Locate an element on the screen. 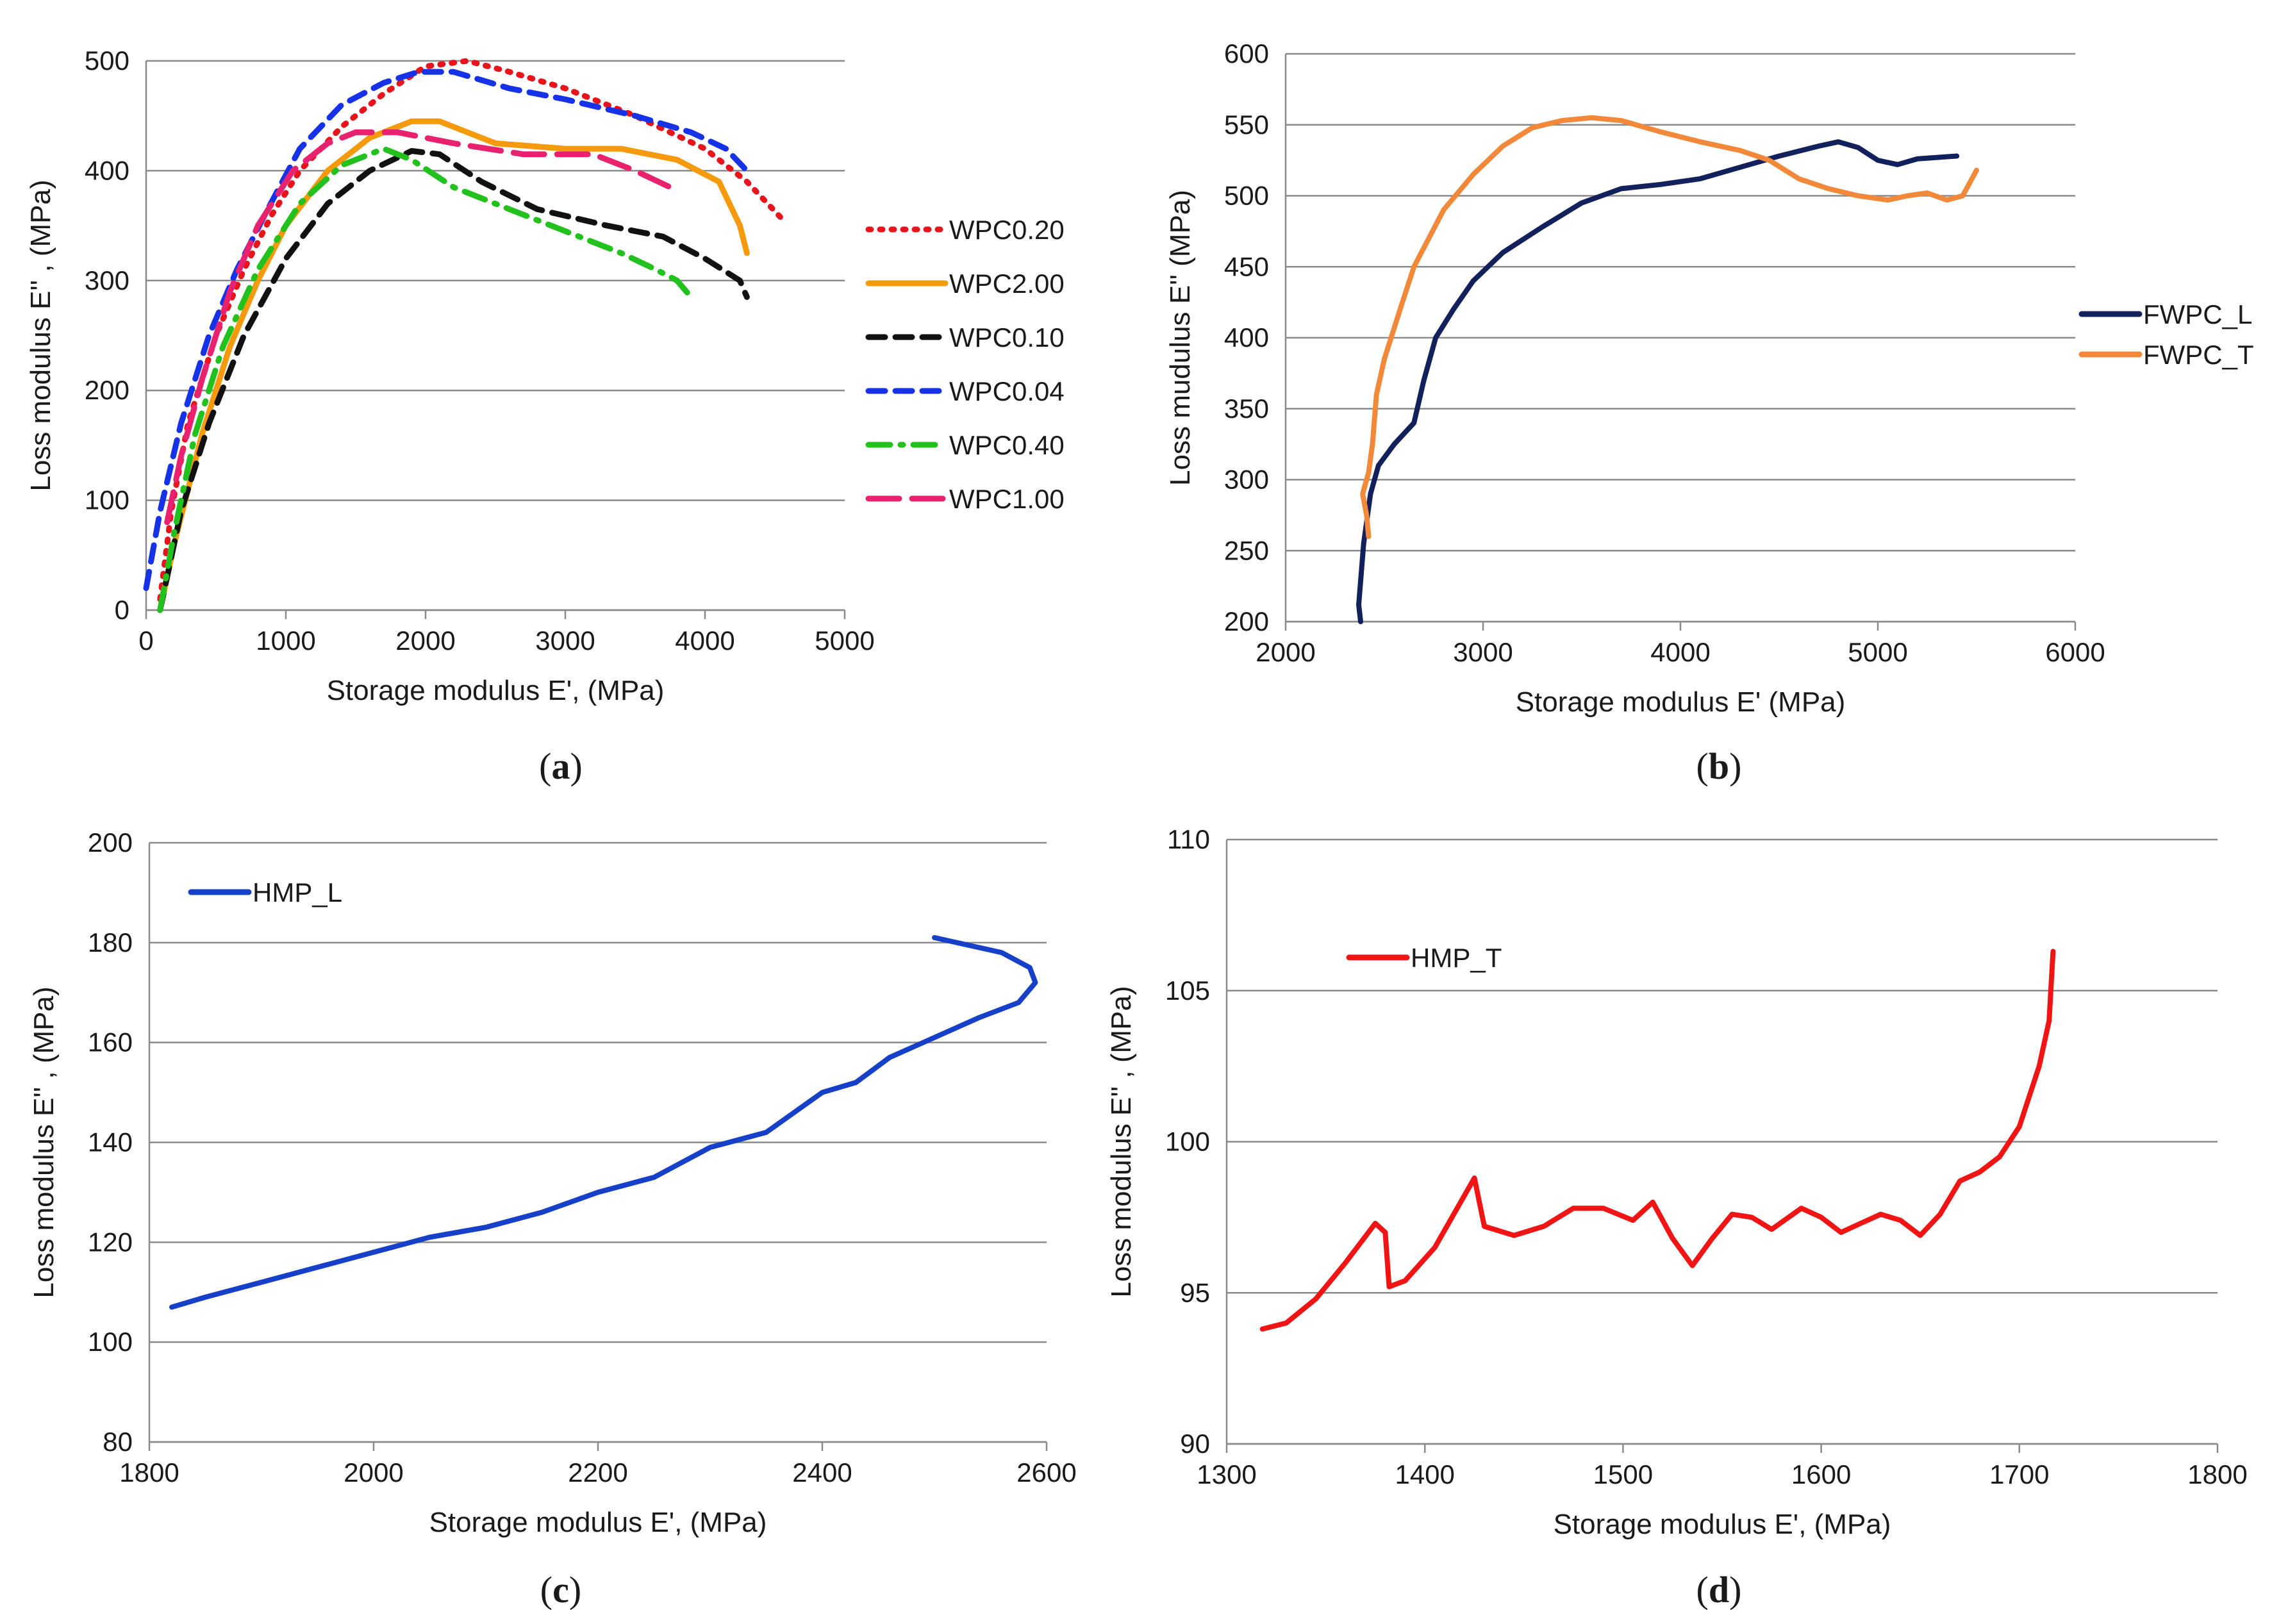  panel-label: (b) is located at coordinates (1719, 766).